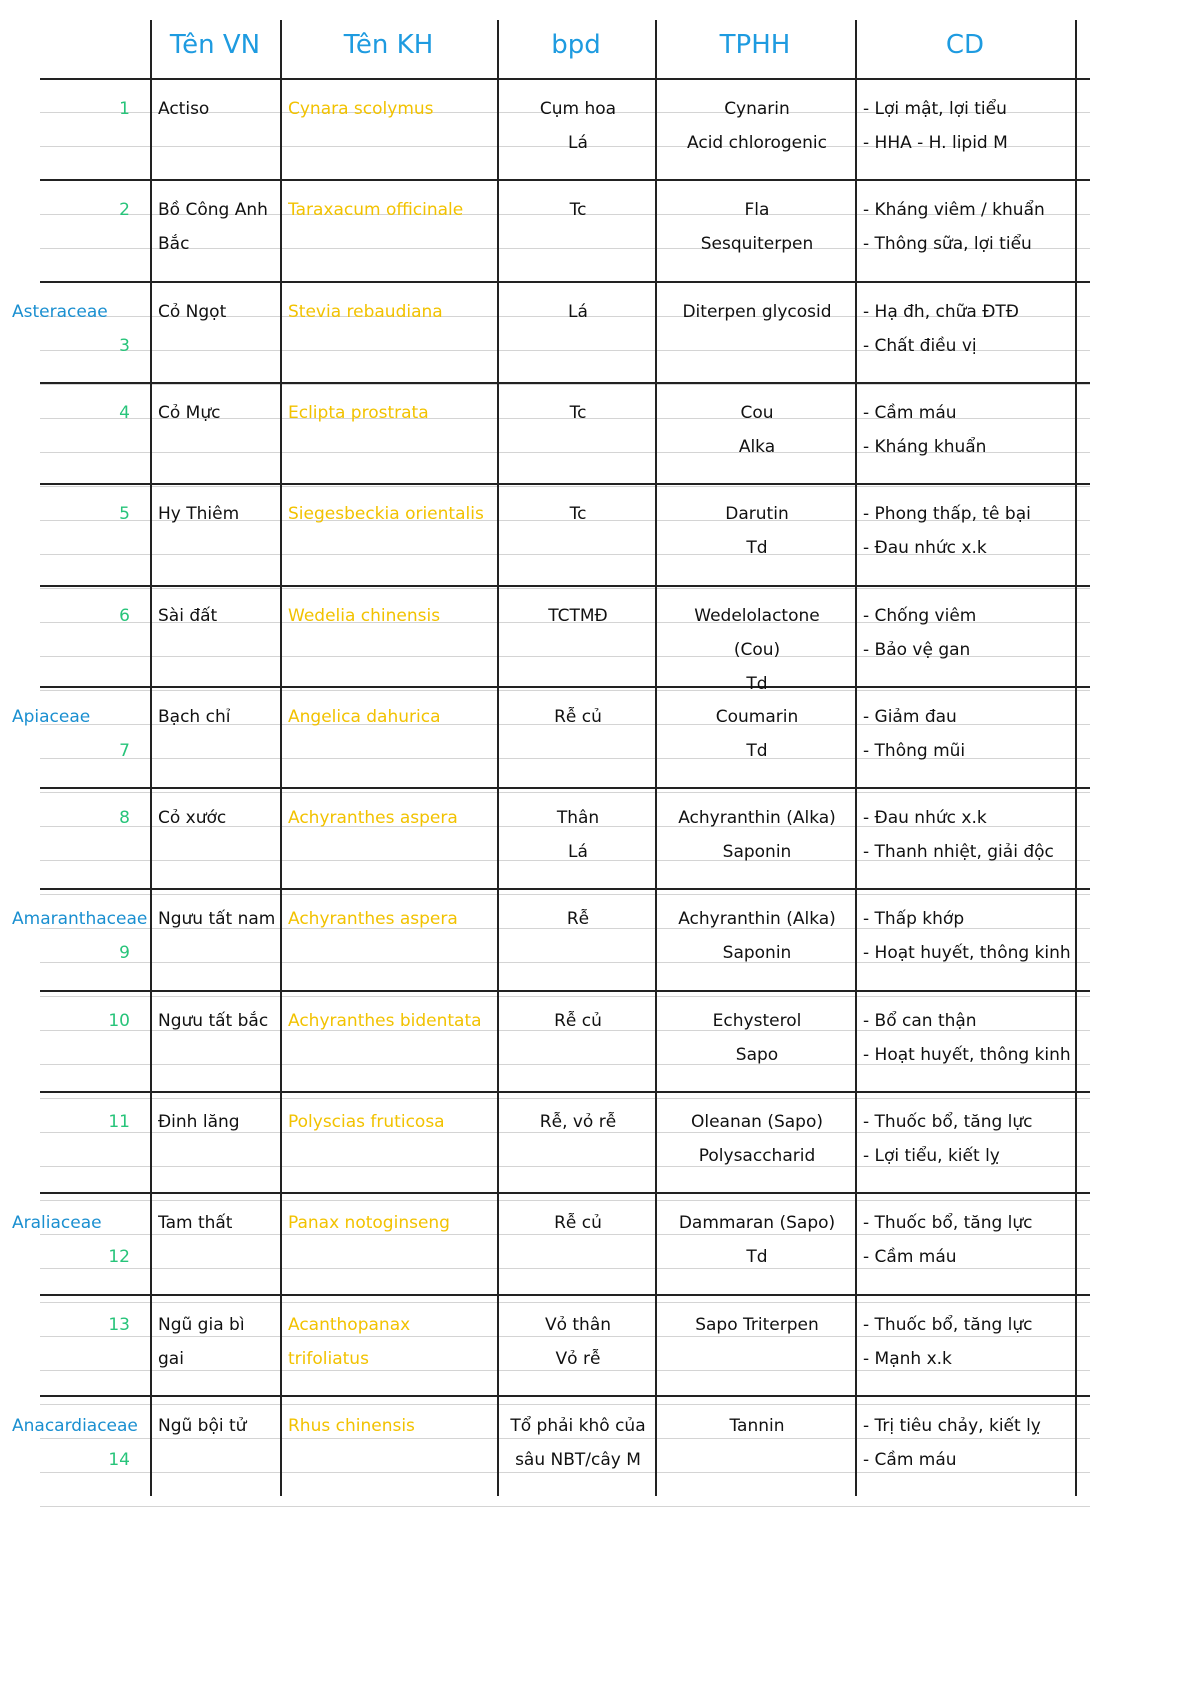  Describe the element at coordinates (184, 109) in the screenshot. I see `vn-line: Actiso` at that location.